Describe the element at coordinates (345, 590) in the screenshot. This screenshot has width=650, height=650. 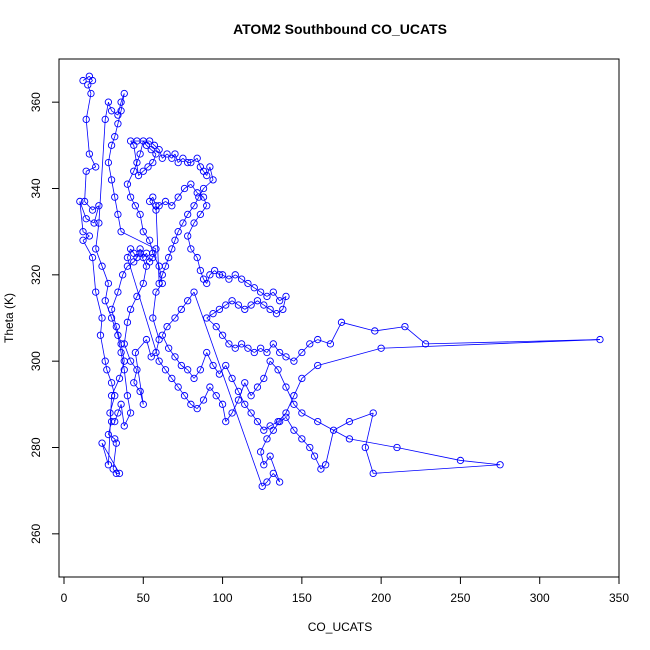
I see `x-axis: 0 50 100 150 200 250 300 350` at that location.